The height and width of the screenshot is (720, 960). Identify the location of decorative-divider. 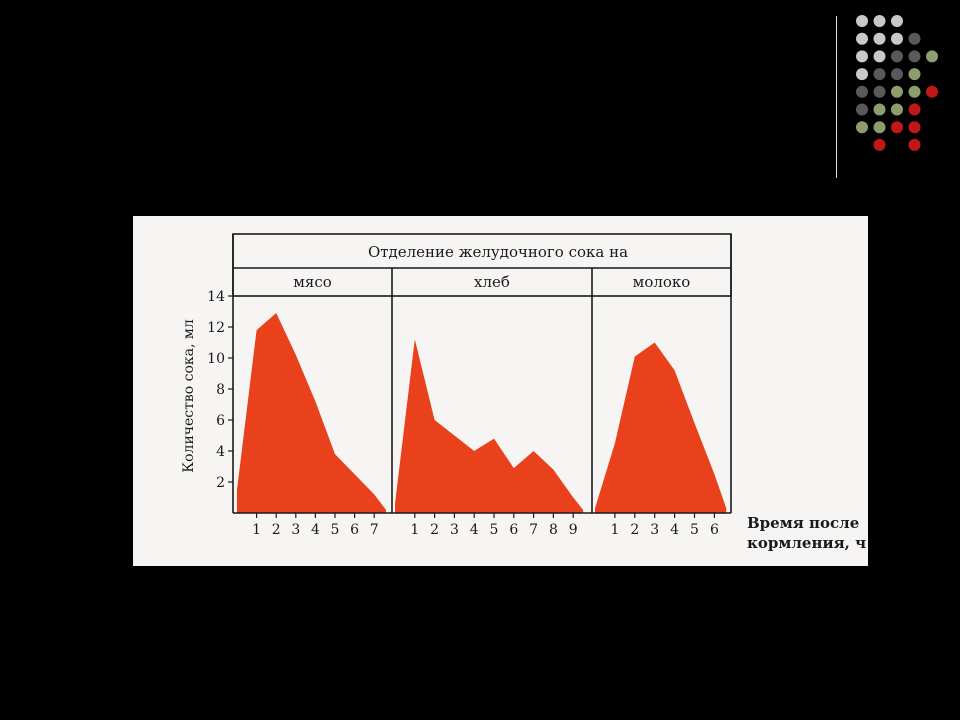
(836, 97).